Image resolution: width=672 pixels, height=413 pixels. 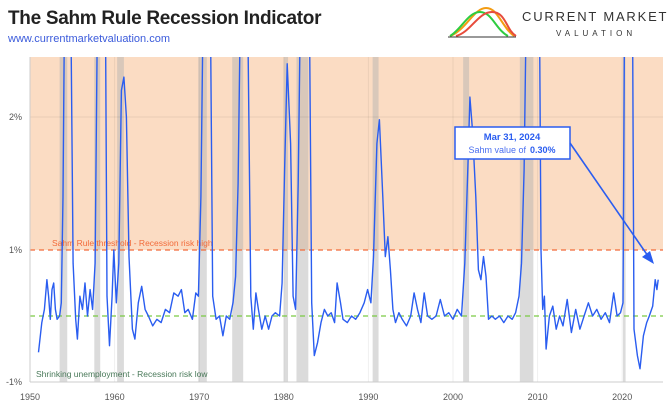 I want to click on y-tick-label: 1%, so click(x=15, y=250).